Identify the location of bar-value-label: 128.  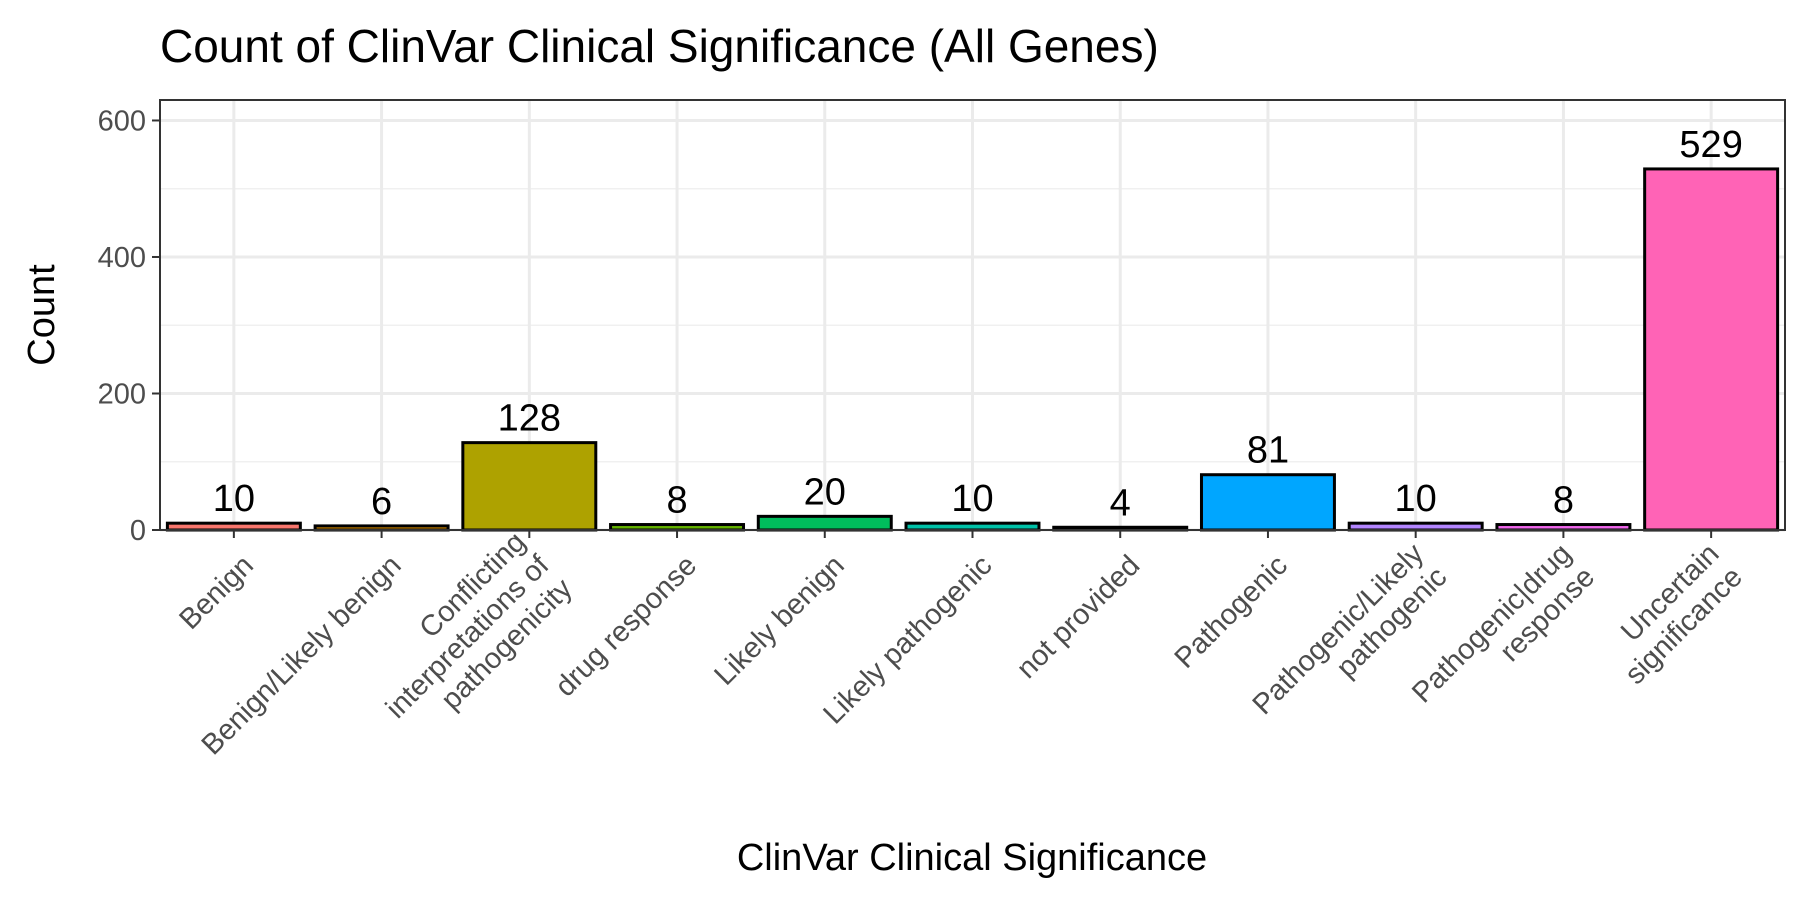
(529, 419).